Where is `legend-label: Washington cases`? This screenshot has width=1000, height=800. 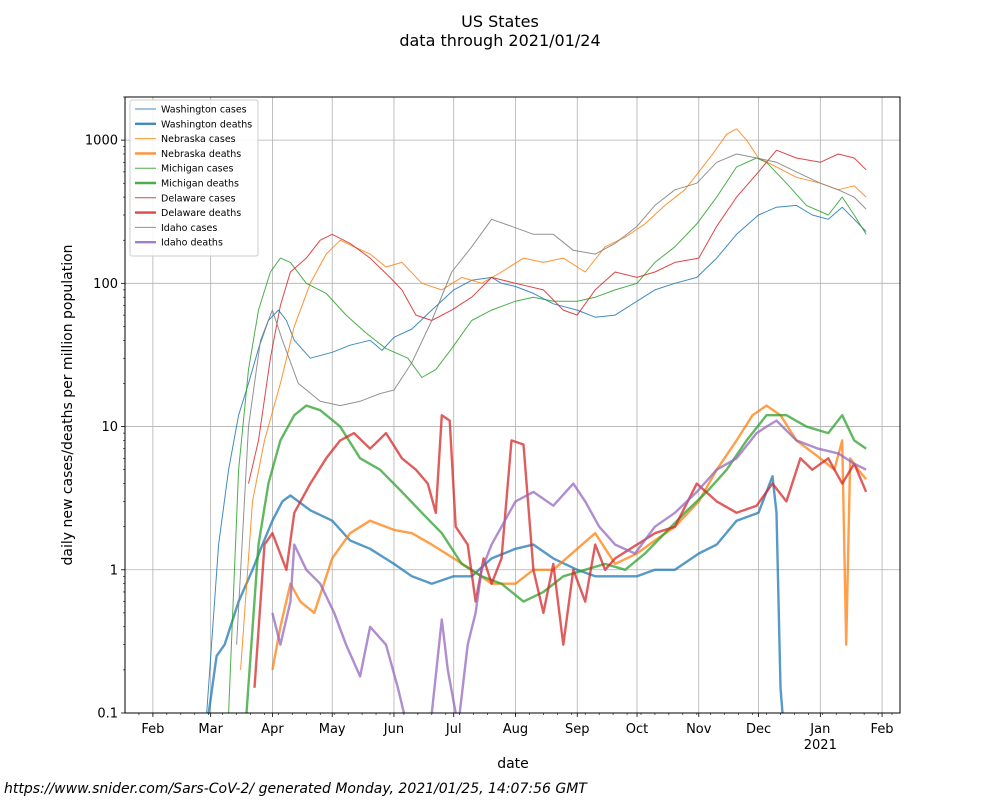 legend-label: Washington cases is located at coordinates (204, 110).